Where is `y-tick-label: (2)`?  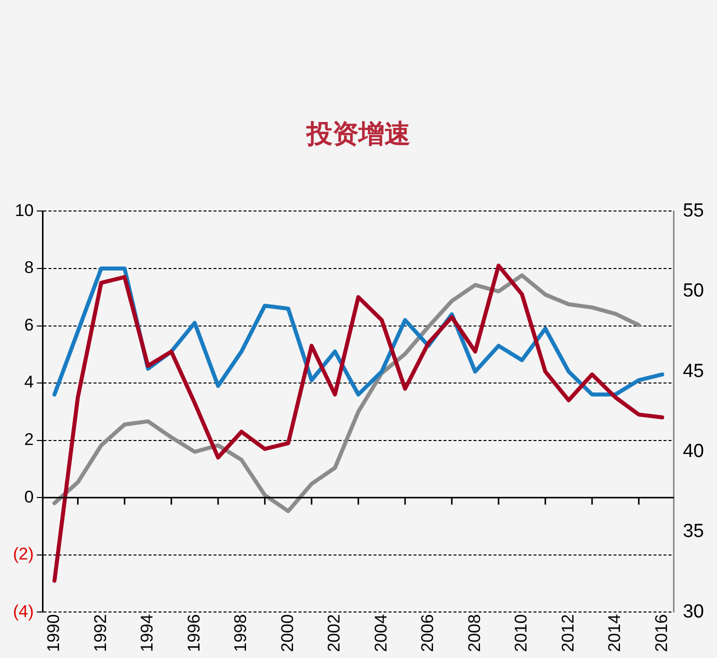 y-tick-label: (2) is located at coordinates (23, 554).